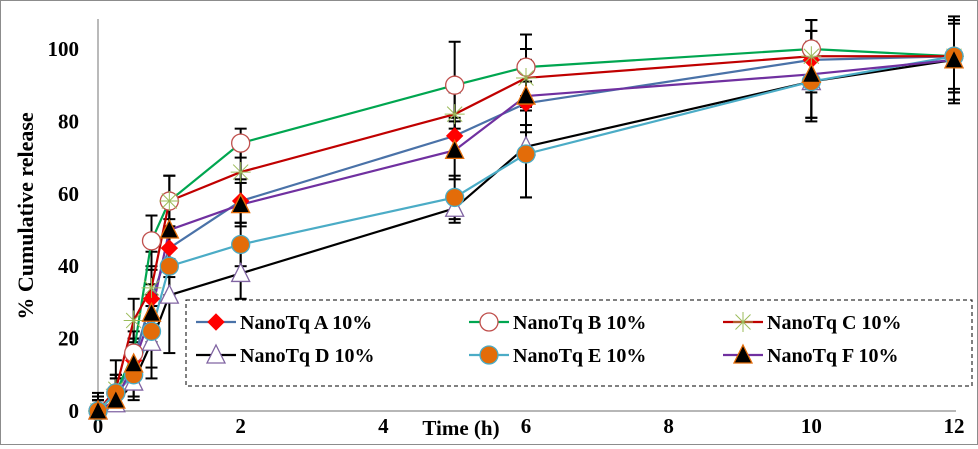 The height and width of the screenshot is (449, 978). What do you see at coordinates (74, 411) in the screenshot?
I see `y-tick-label: 0` at bounding box center [74, 411].